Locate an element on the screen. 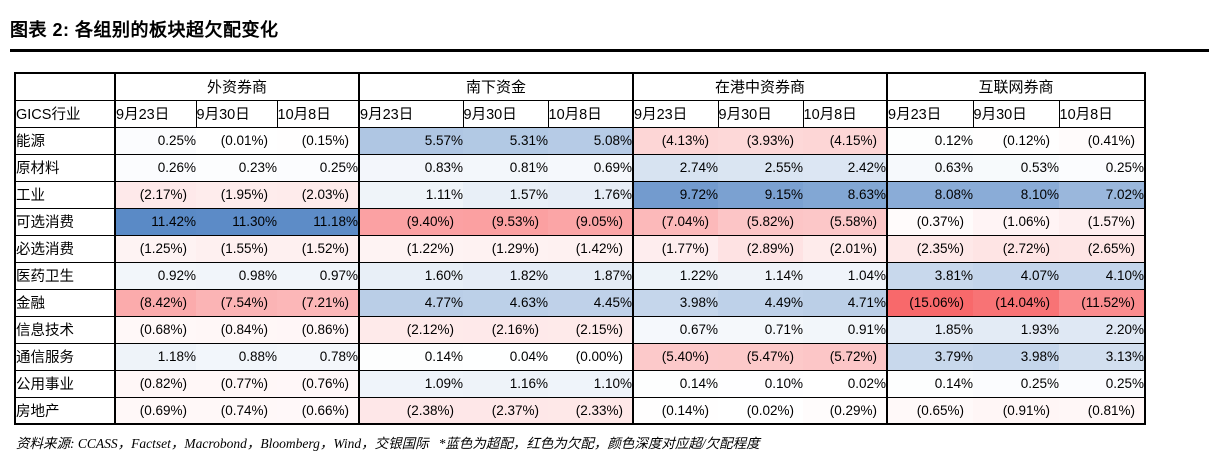  value-cell: 1.14% is located at coordinates (760, 275).